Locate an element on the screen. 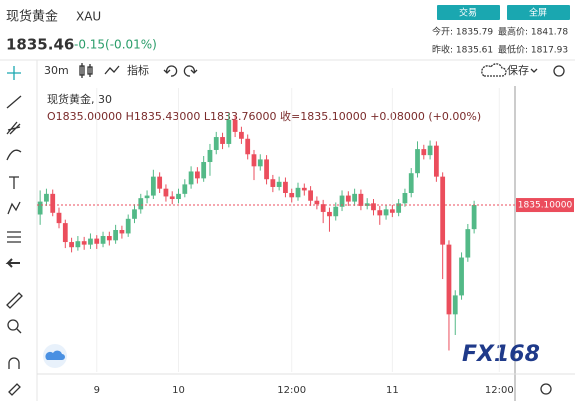  indicator-icon is located at coordinates (112, 70).